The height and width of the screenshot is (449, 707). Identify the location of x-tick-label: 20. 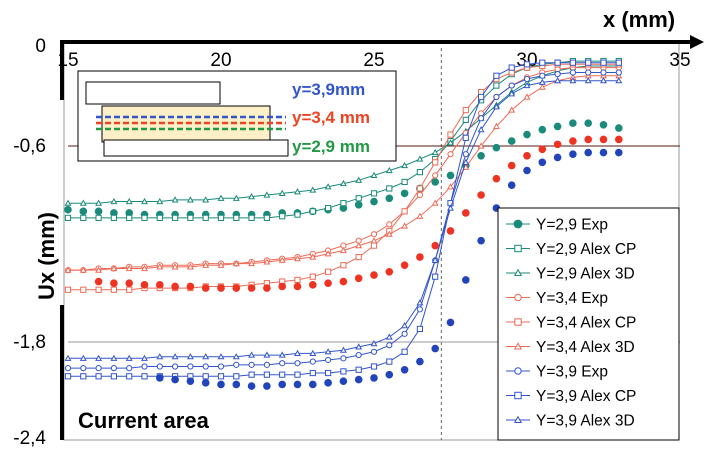
(220, 60).